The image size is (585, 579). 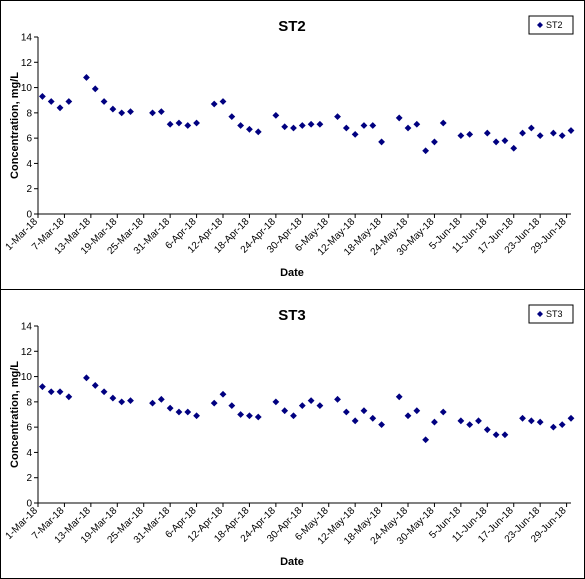 I want to click on x-axis-title: Date, so click(x=292, y=562).